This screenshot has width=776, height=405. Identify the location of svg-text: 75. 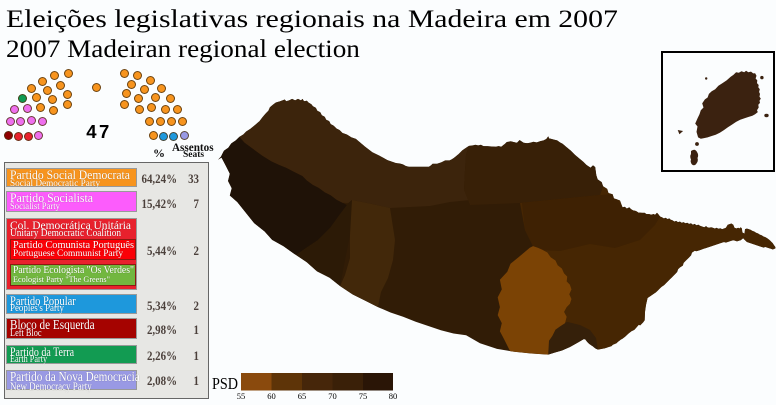
(363, 396).